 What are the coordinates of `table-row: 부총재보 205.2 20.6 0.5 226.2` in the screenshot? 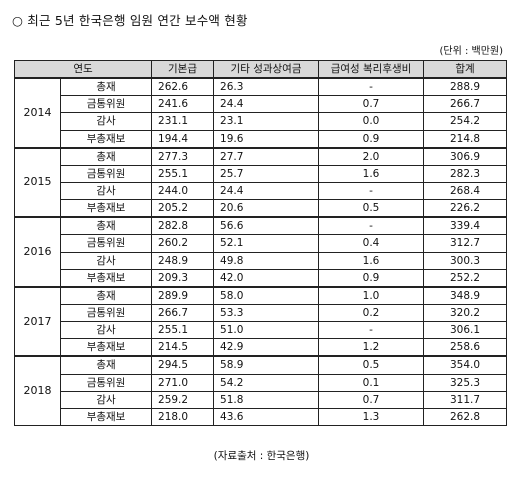 It's located at (261, 208).